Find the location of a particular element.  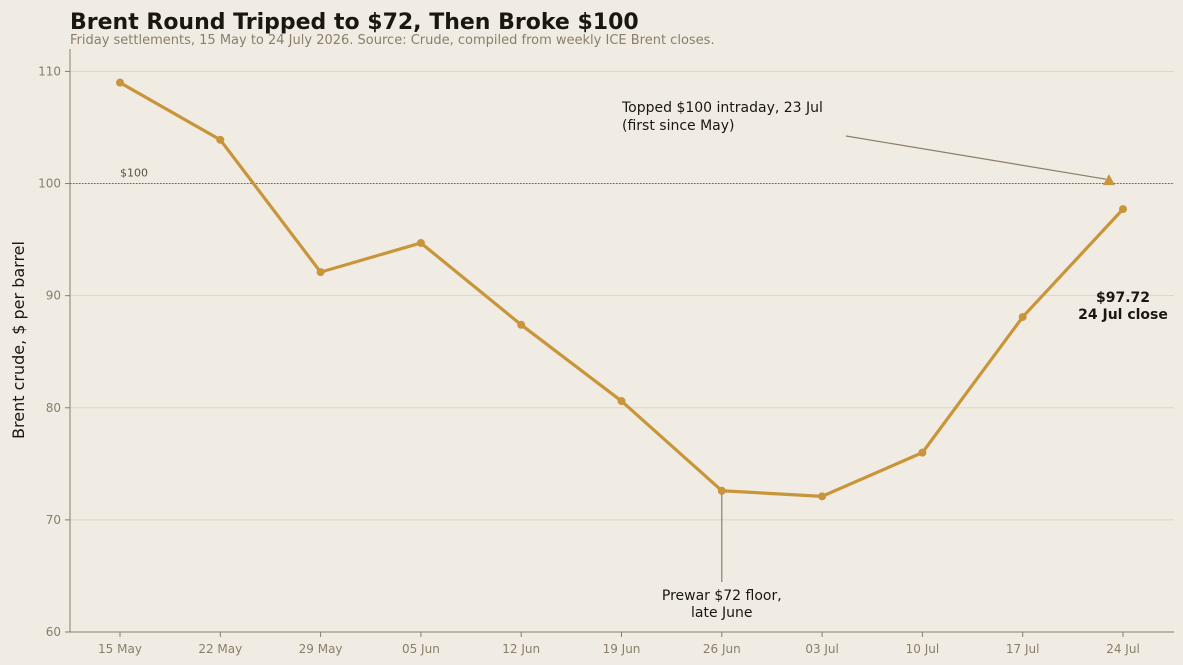

reference-line-group: $100 is located at coordinates (622, 176).